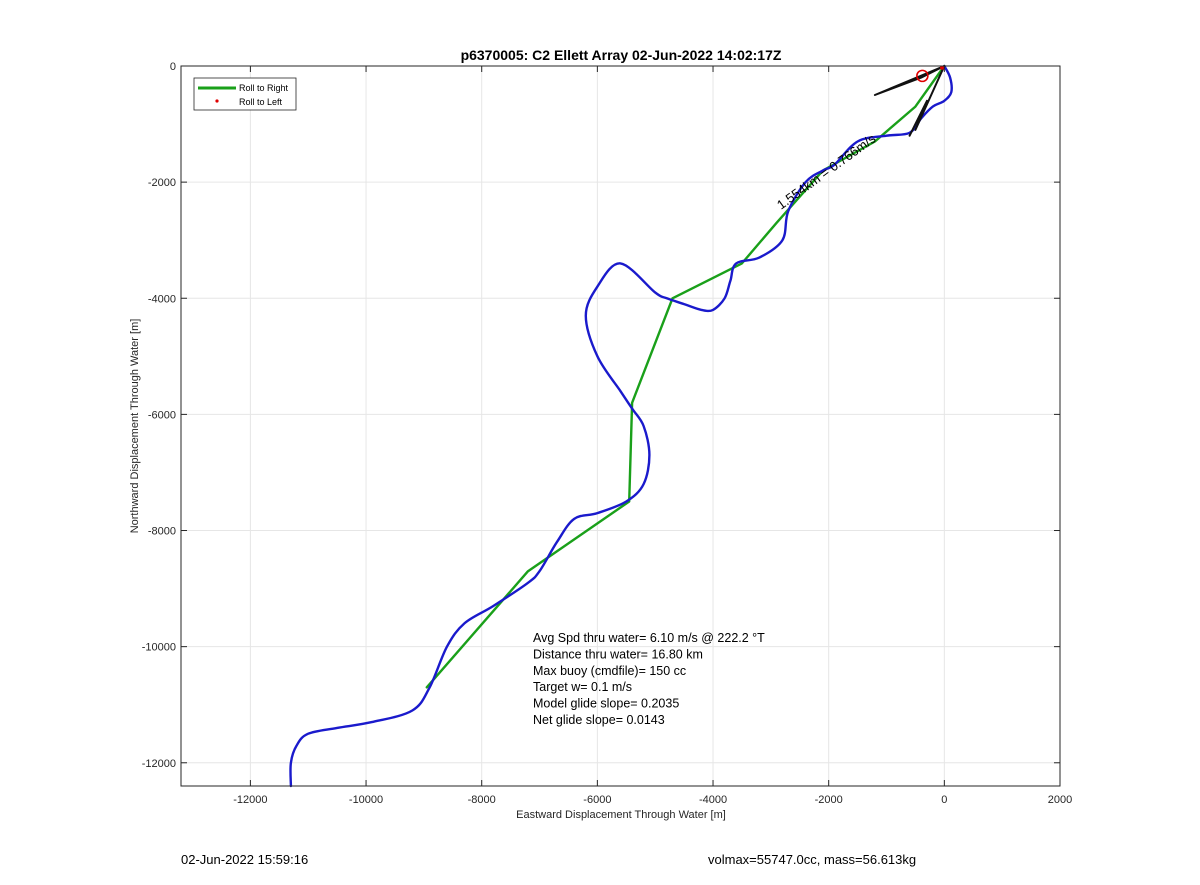 The image size is (1200, 885). What do you see at coordinates (159, 648) in the screenshot?
I see `y-tick-label: -10000` at bounding box center [159, 648].